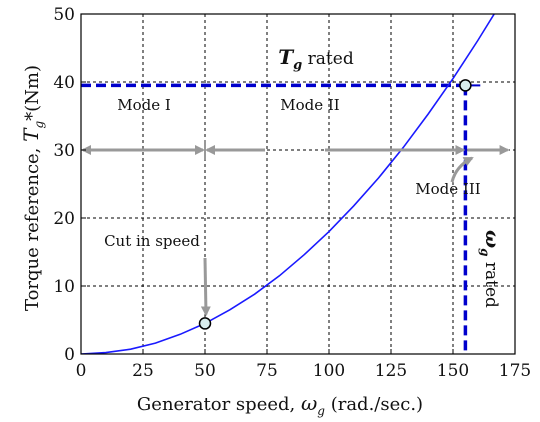  Describe the element at coordinates (329, 371) in the screenshot. I see `x-tick-label: 100` at that location.